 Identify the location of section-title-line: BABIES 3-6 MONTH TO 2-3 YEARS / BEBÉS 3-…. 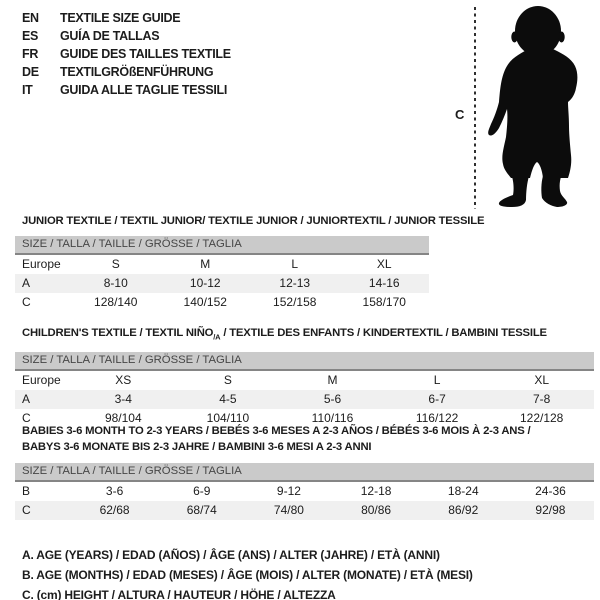
(308, 431).